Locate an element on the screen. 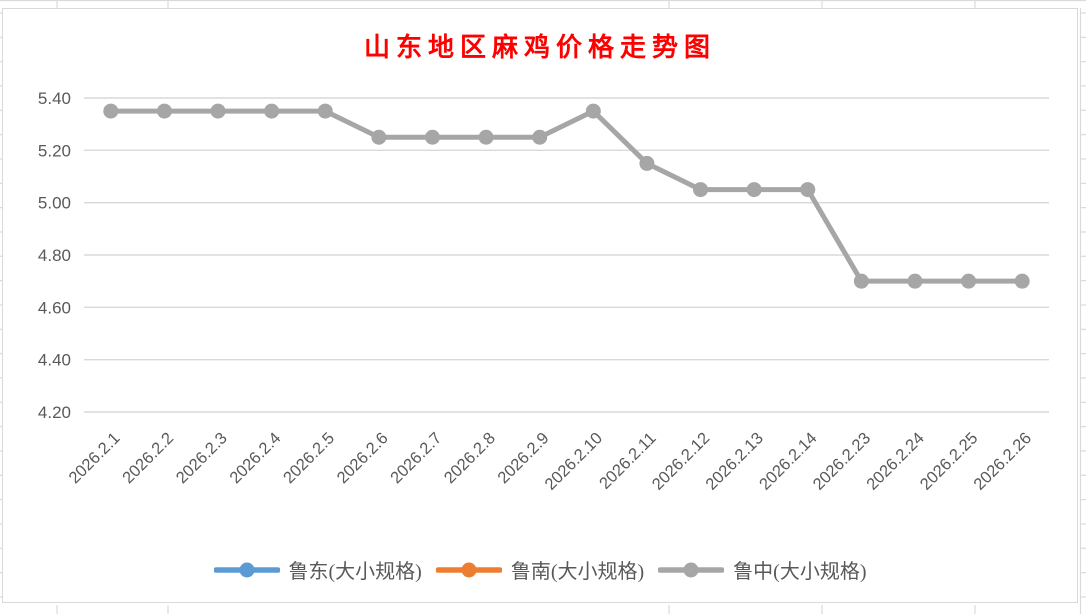  chart-title: 山东地区麻鸡价格走势图 is located at coordinates (539, 47).